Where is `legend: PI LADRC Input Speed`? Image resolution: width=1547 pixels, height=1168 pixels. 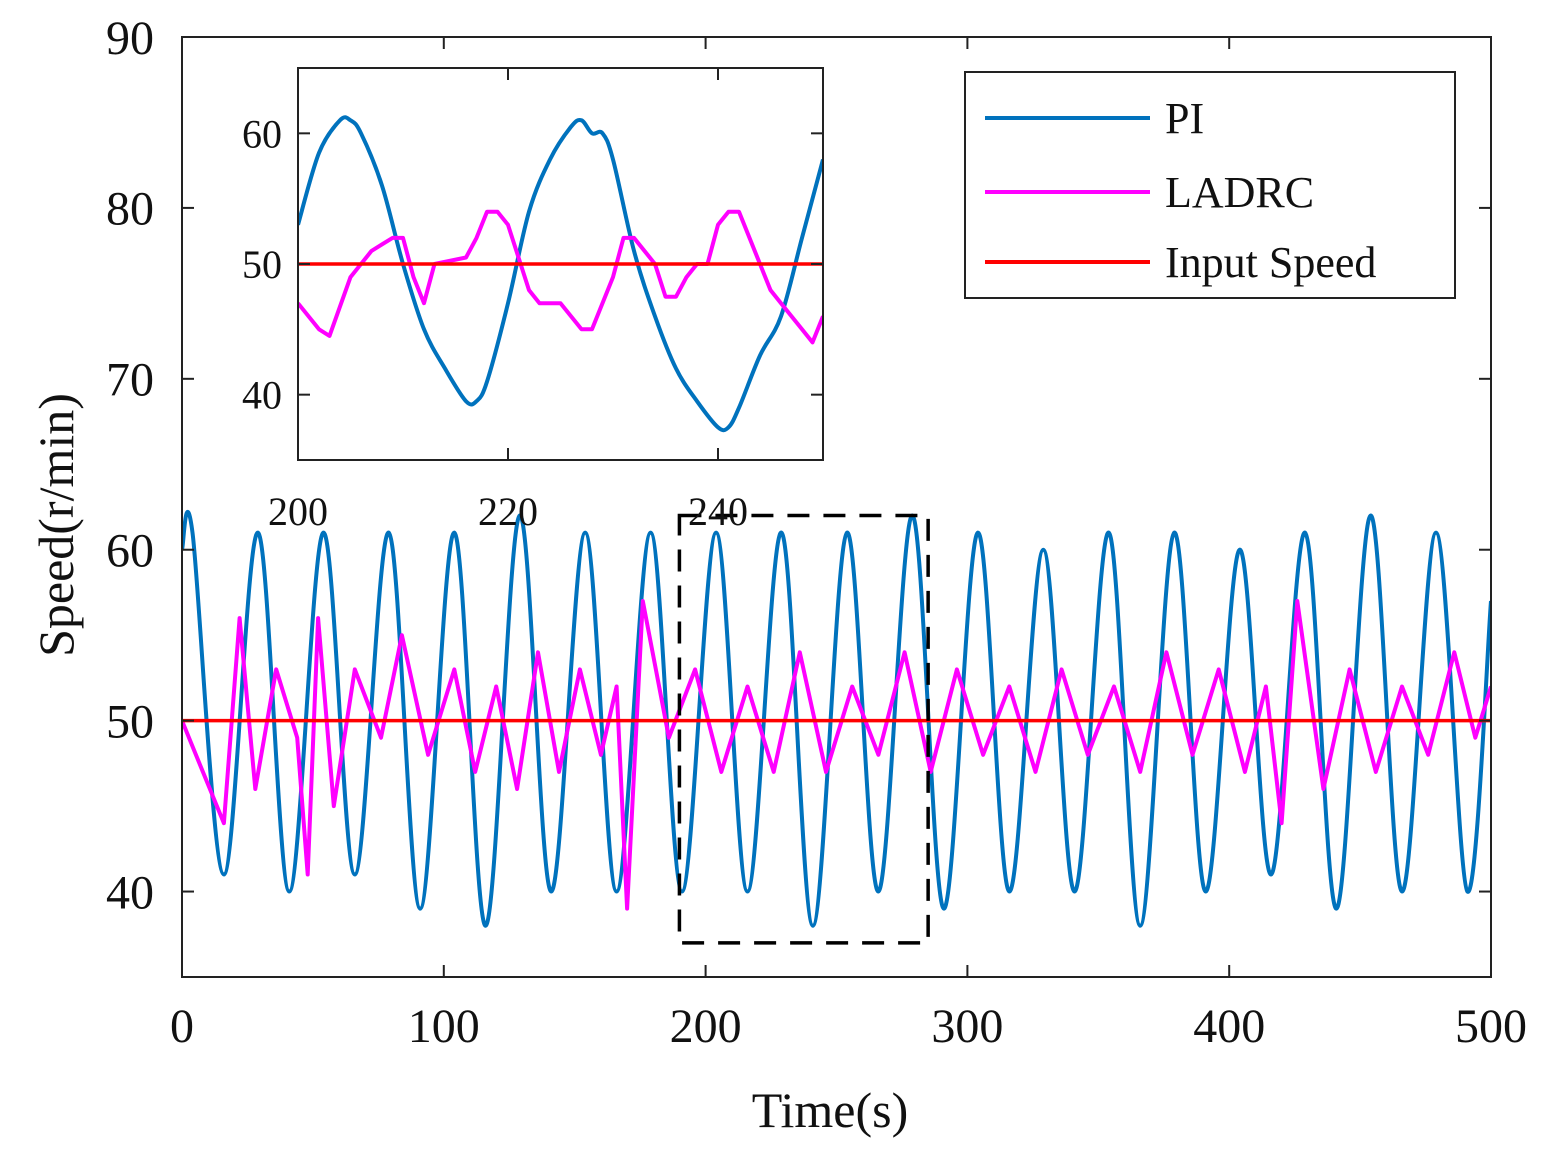 legend: PI LADRC Input Speed is located at coordinates (1210, 185).